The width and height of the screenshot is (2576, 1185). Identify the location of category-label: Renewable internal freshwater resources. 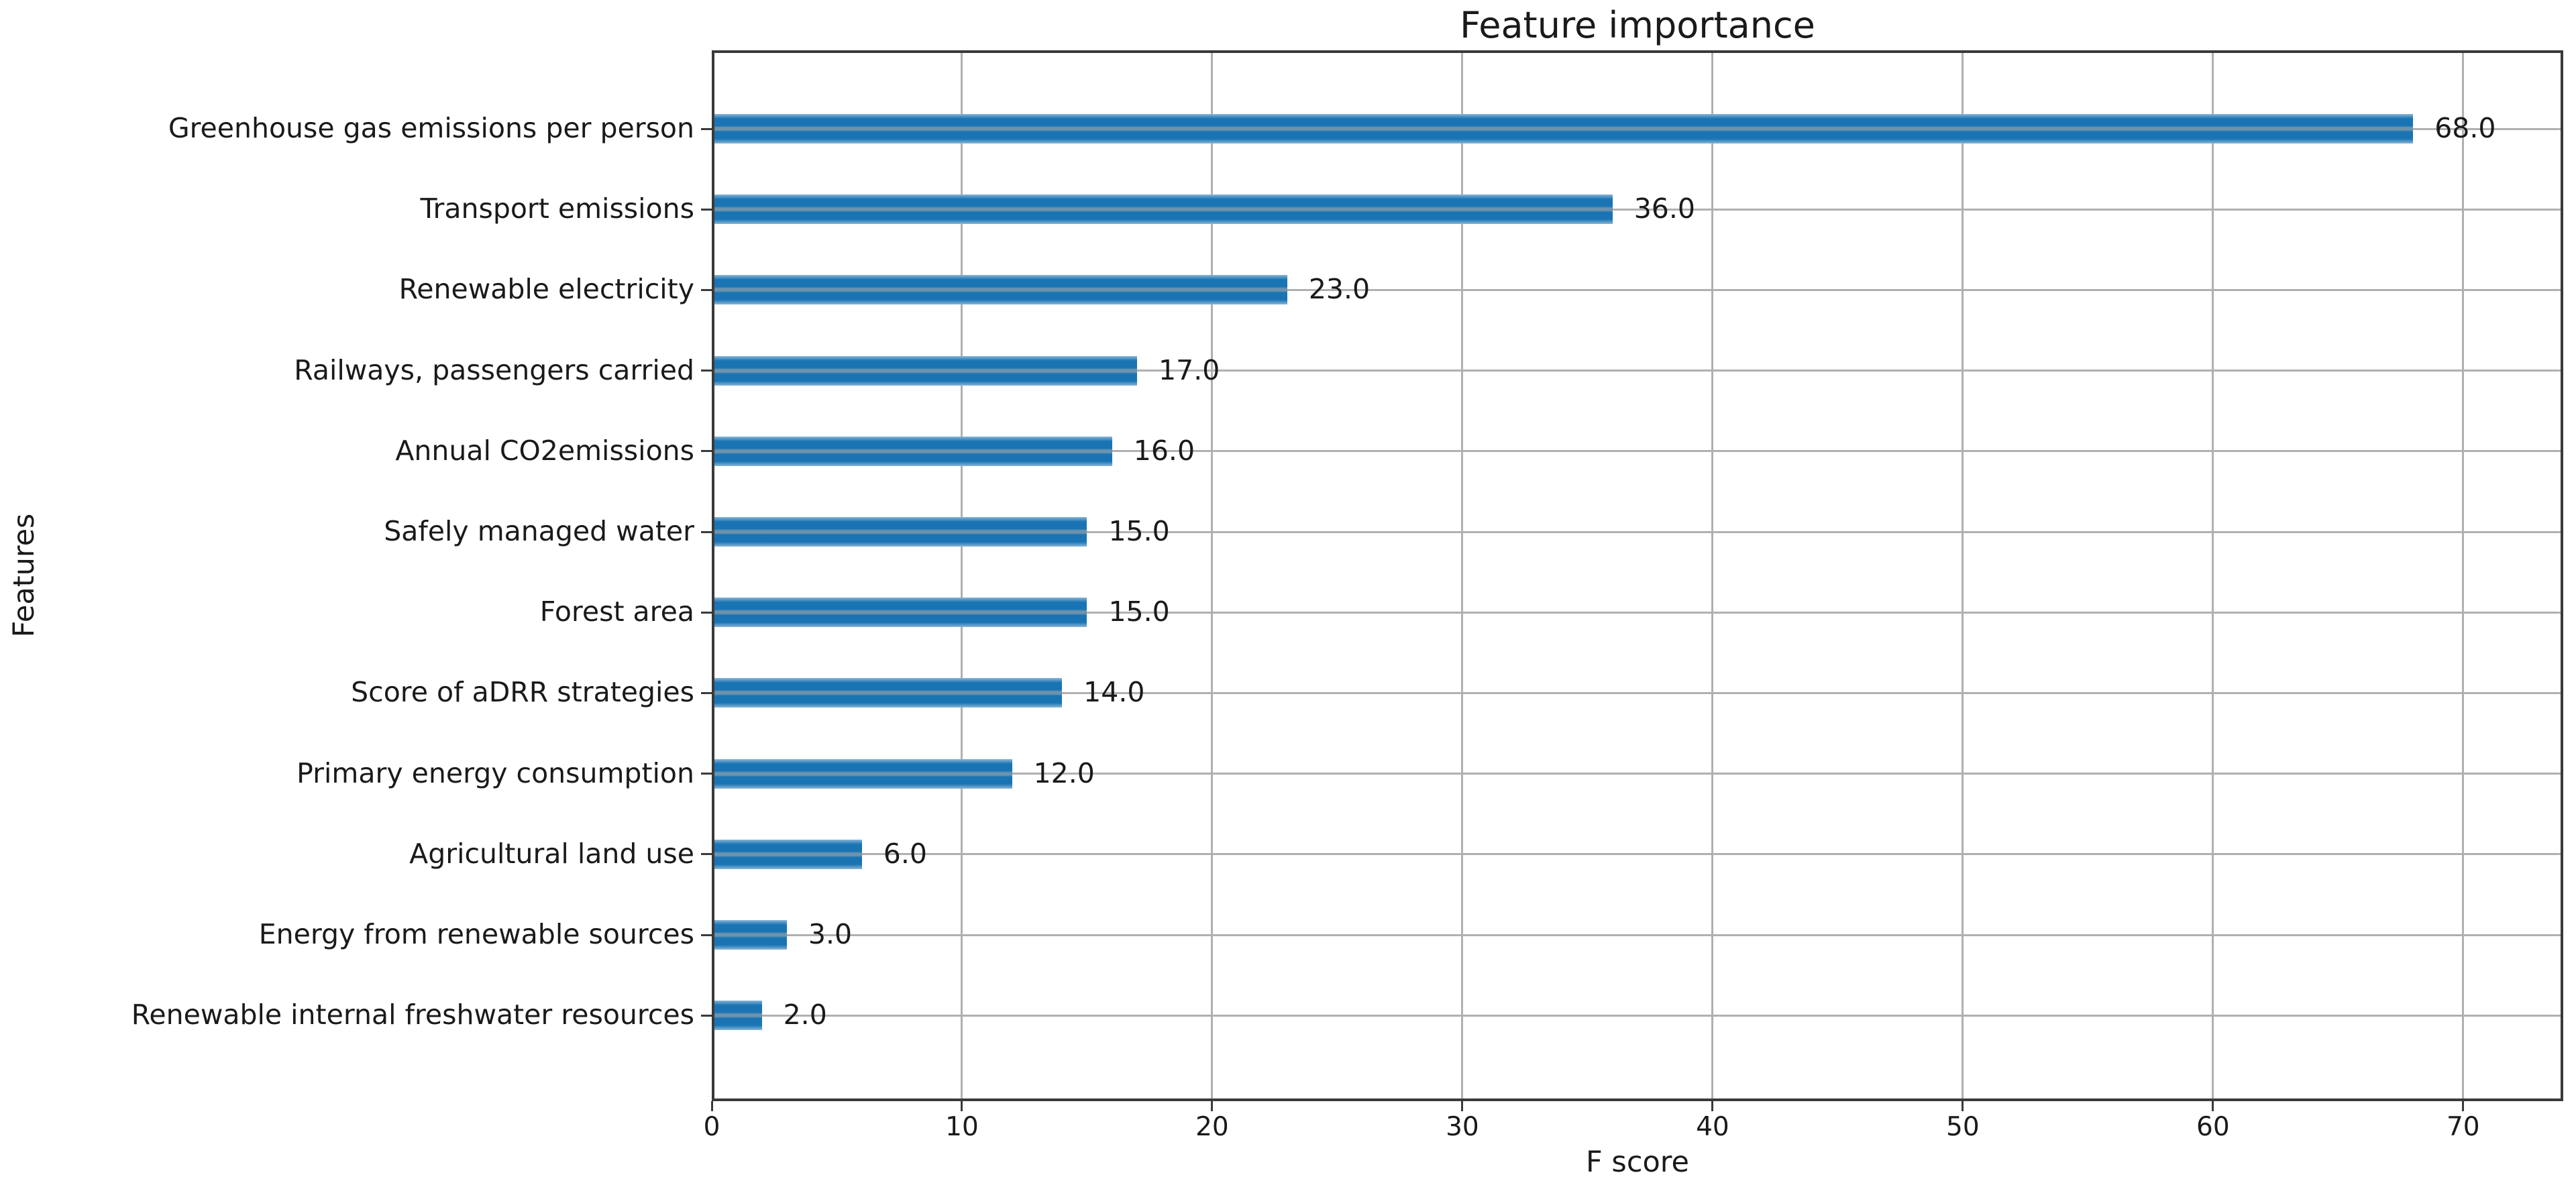
(412, 1015).